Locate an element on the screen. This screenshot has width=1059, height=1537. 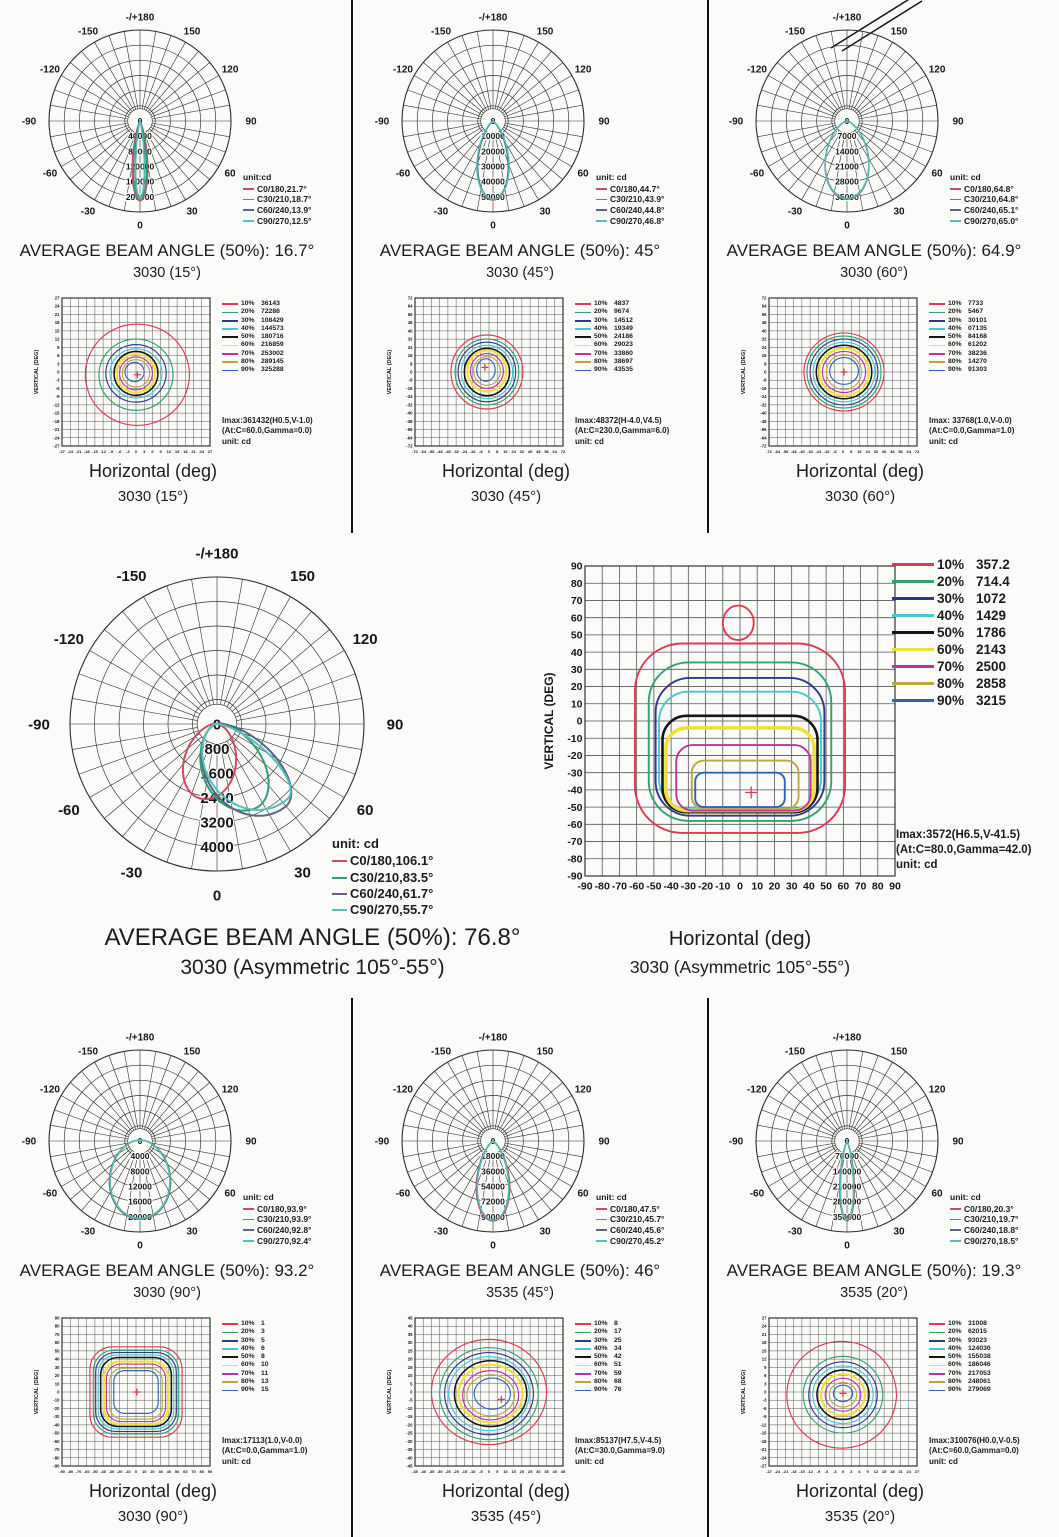
axis-label: -90 is located at coordinates (29, 122).